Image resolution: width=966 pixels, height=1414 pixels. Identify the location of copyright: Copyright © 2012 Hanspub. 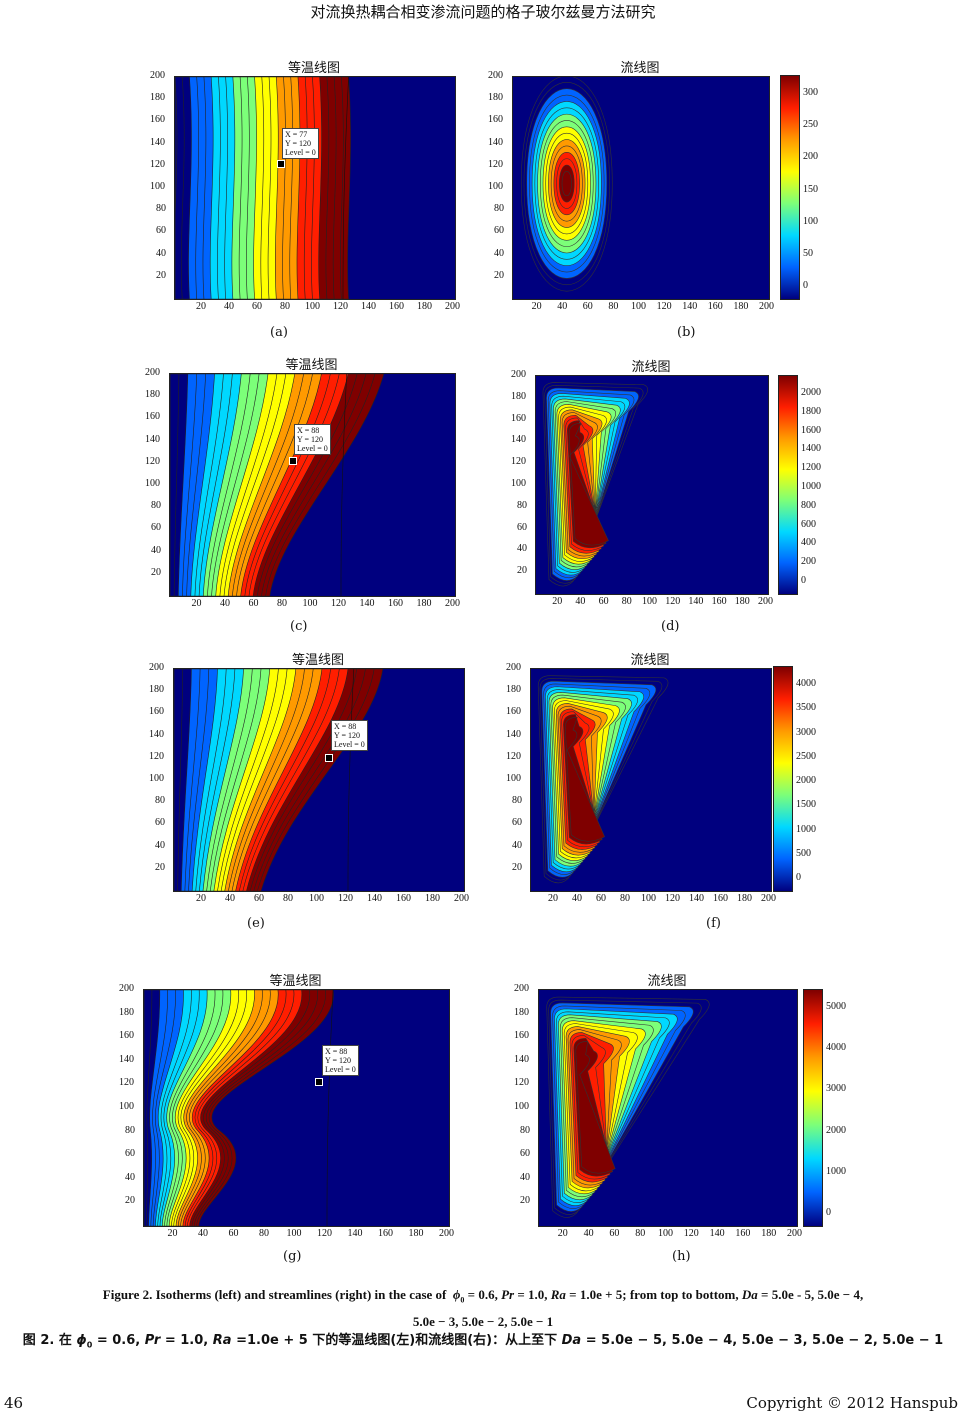
(852, 1403).